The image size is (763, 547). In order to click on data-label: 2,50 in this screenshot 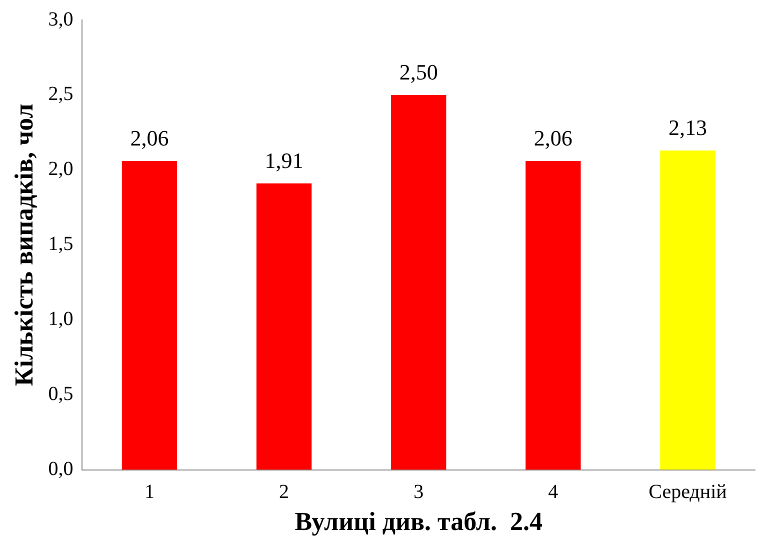, I will do `click(418, 72)`.